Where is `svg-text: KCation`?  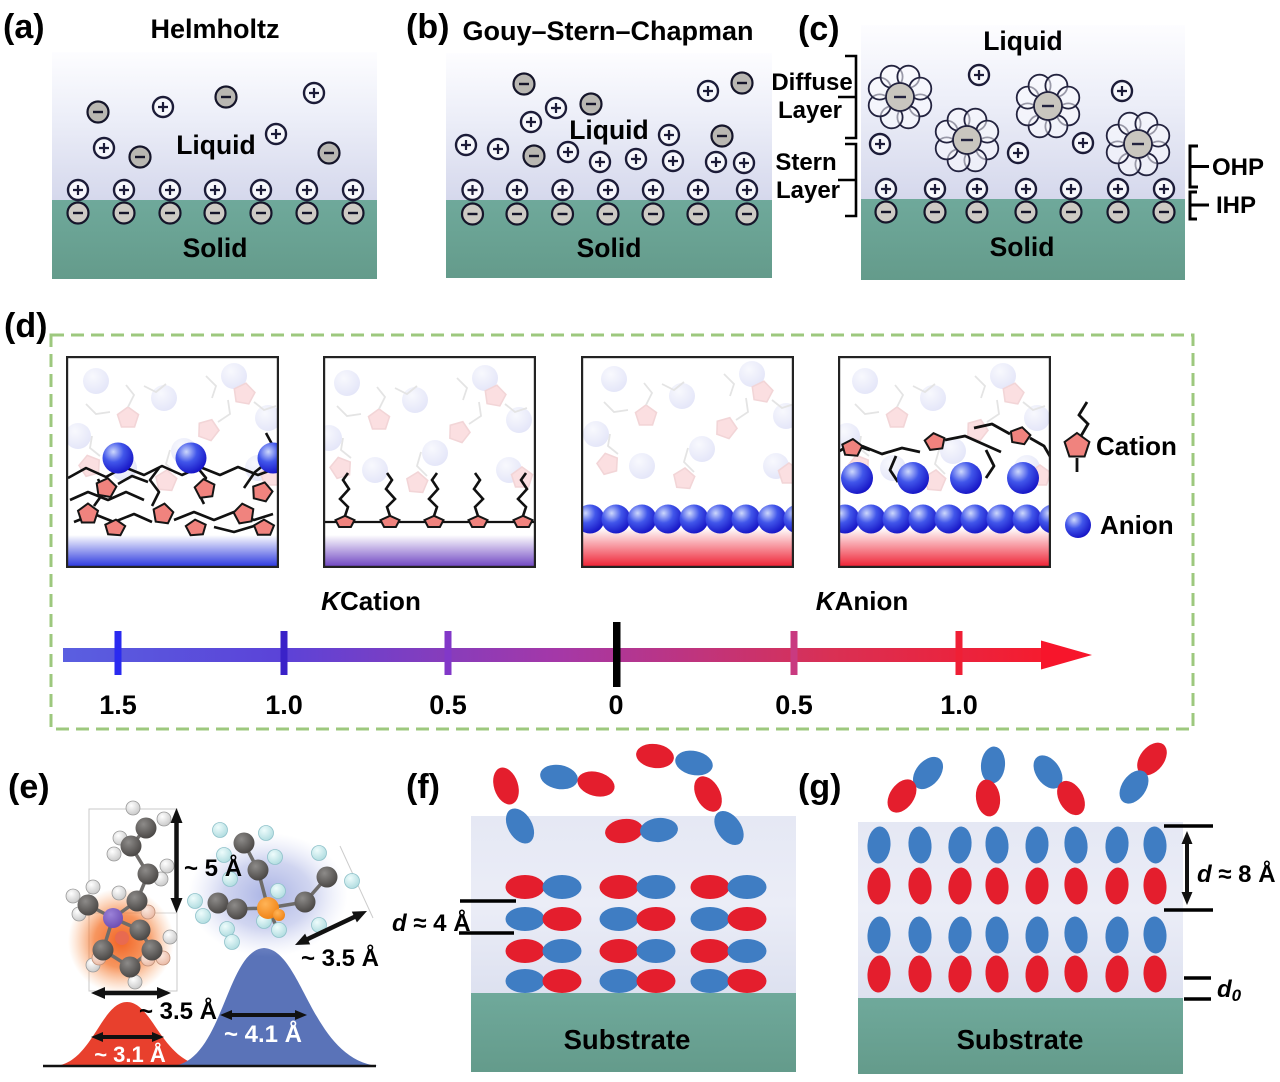
svg-text: KCation is located at coordinates (371, 601).